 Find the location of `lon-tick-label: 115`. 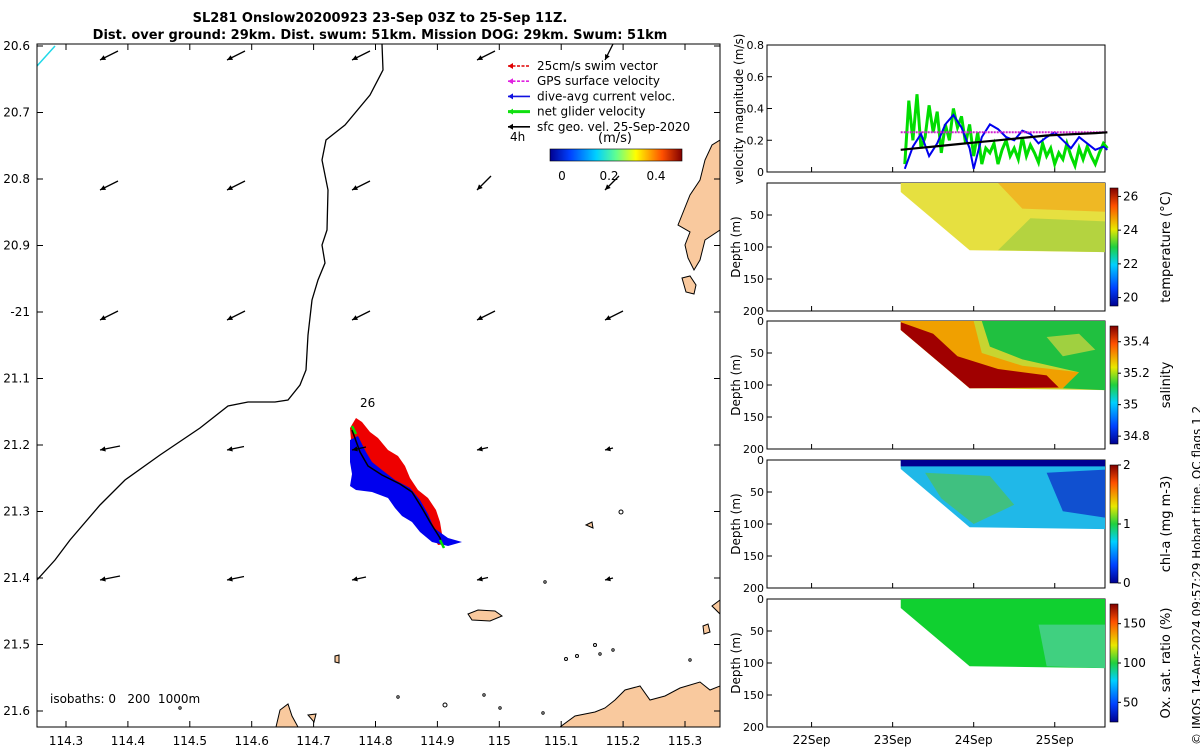

lon-tick-label: 115 is located at coordinates (499, 741).